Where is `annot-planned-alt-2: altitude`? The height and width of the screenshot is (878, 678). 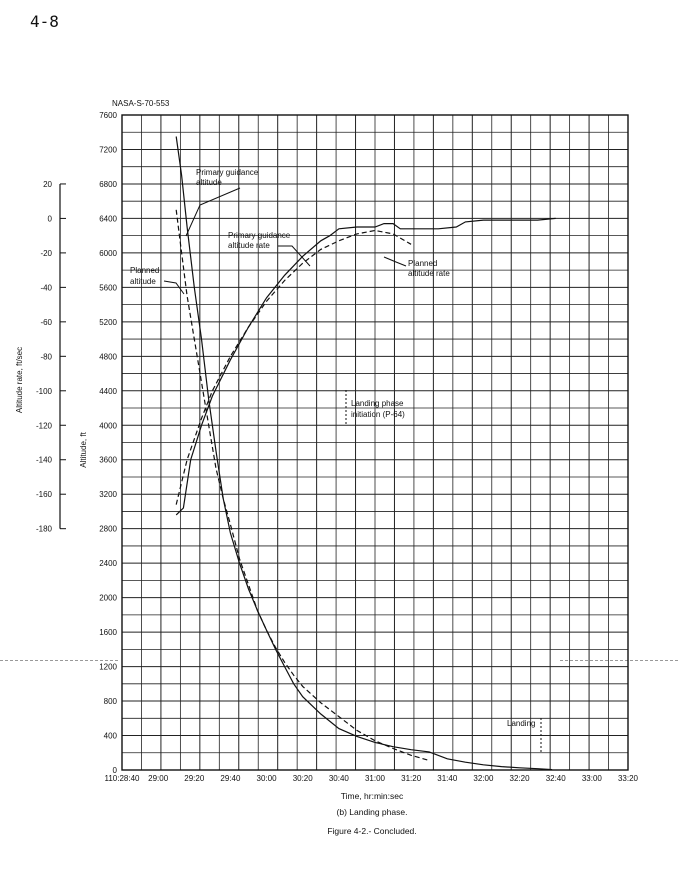 annot-planned-alt-2: altitude is located at coordinates (143, 281).